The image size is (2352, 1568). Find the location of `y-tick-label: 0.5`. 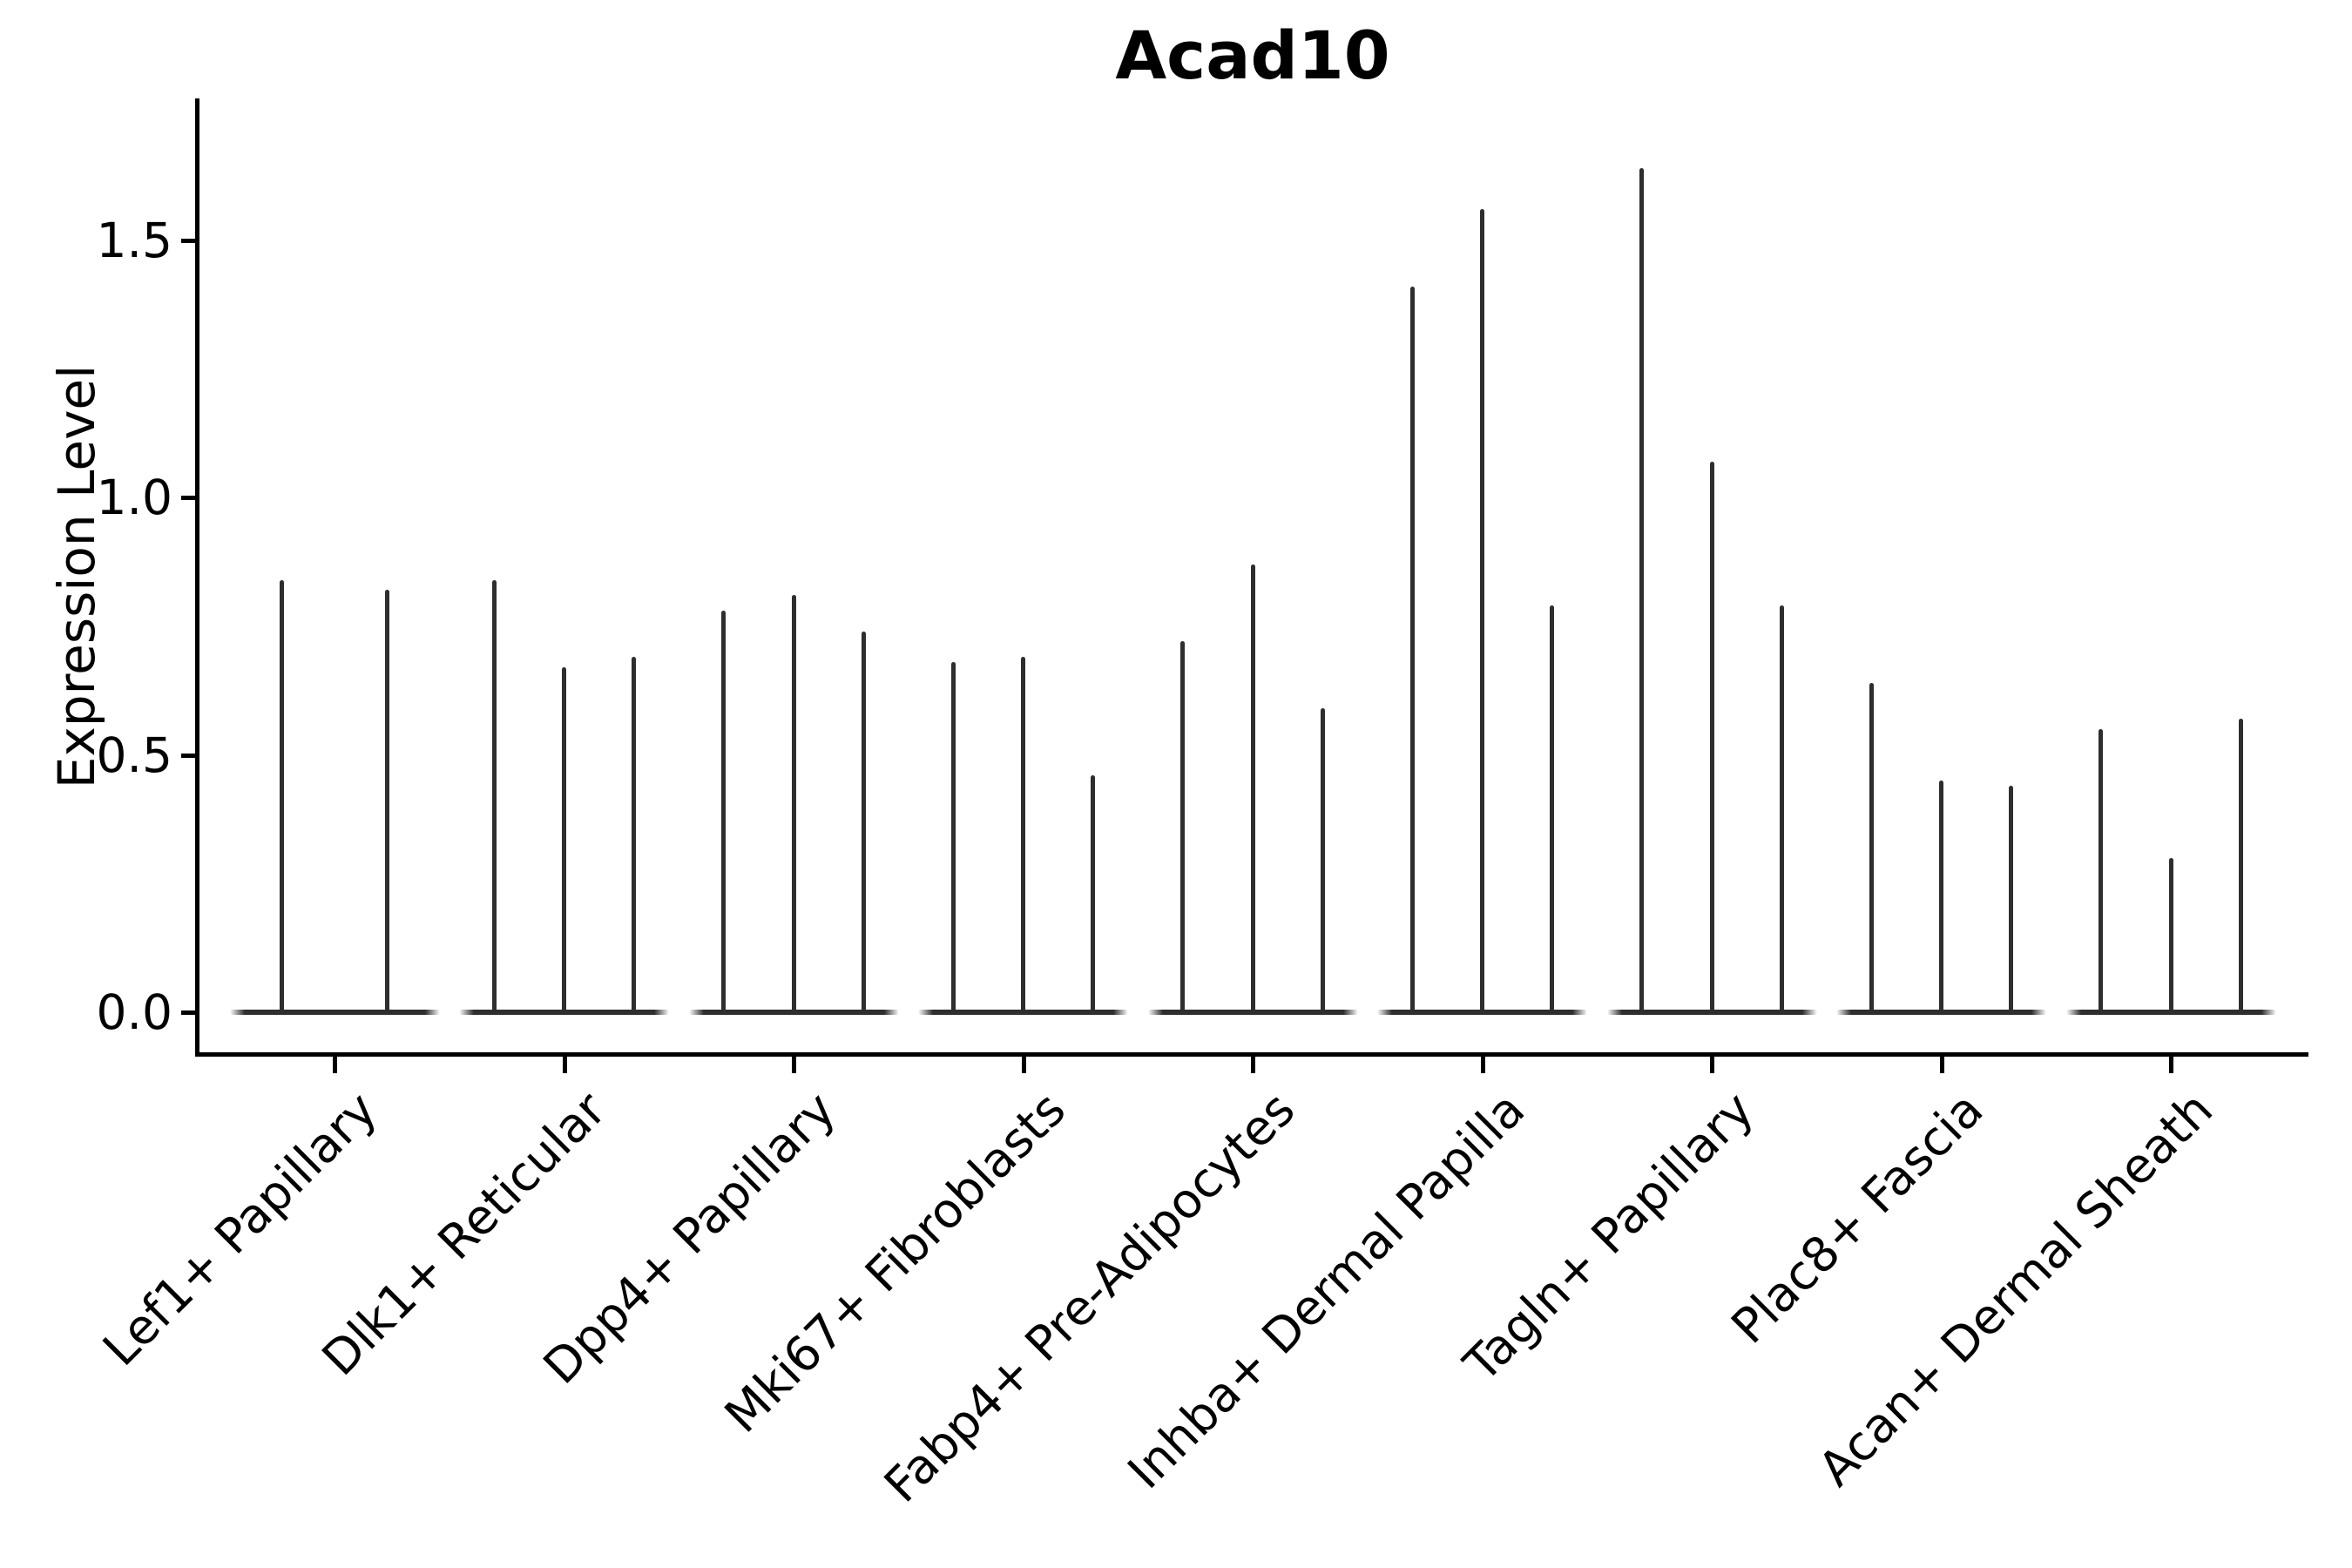

y-tick-label: 0.5 is located at coordinates (134, 755).